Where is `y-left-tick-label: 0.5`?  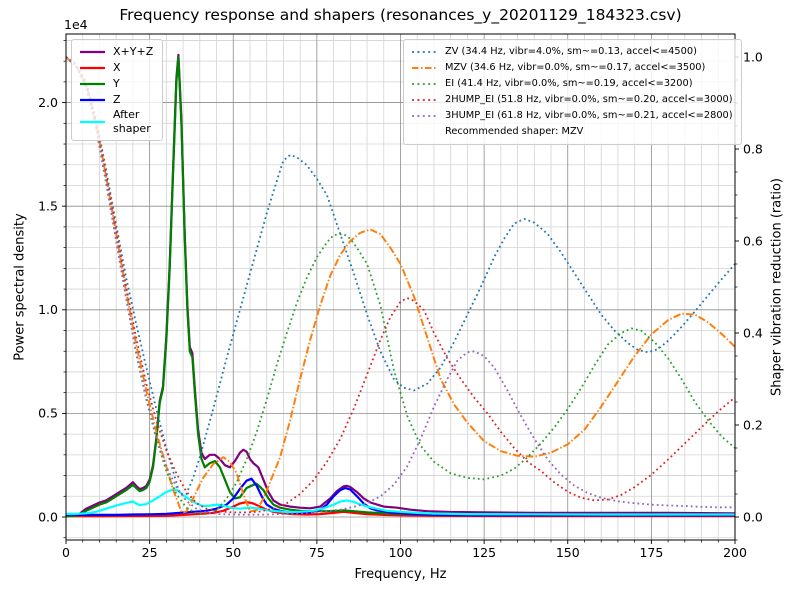
y-left-tick-label: 0.5 is located at coordinates (48, 413).